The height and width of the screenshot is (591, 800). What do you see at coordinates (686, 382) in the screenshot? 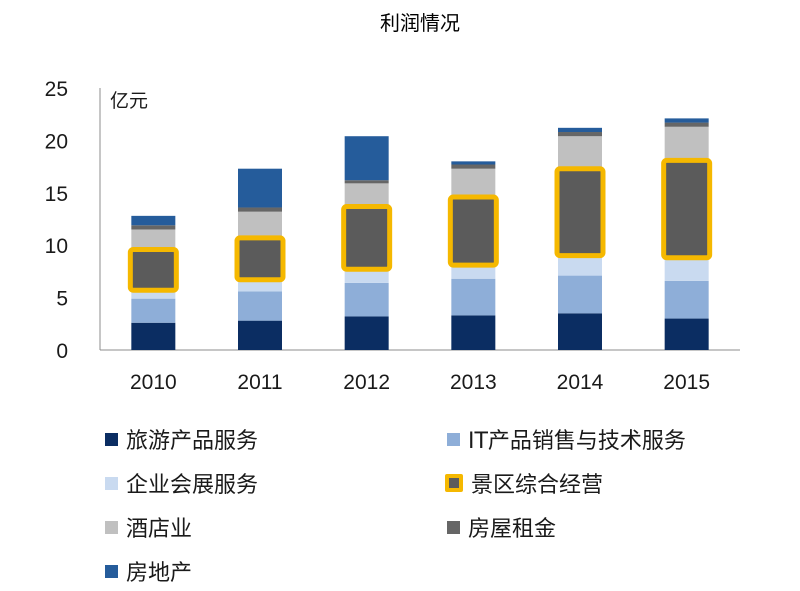
I see `x-tick-label: 2015` at bounding box center [686, 382].